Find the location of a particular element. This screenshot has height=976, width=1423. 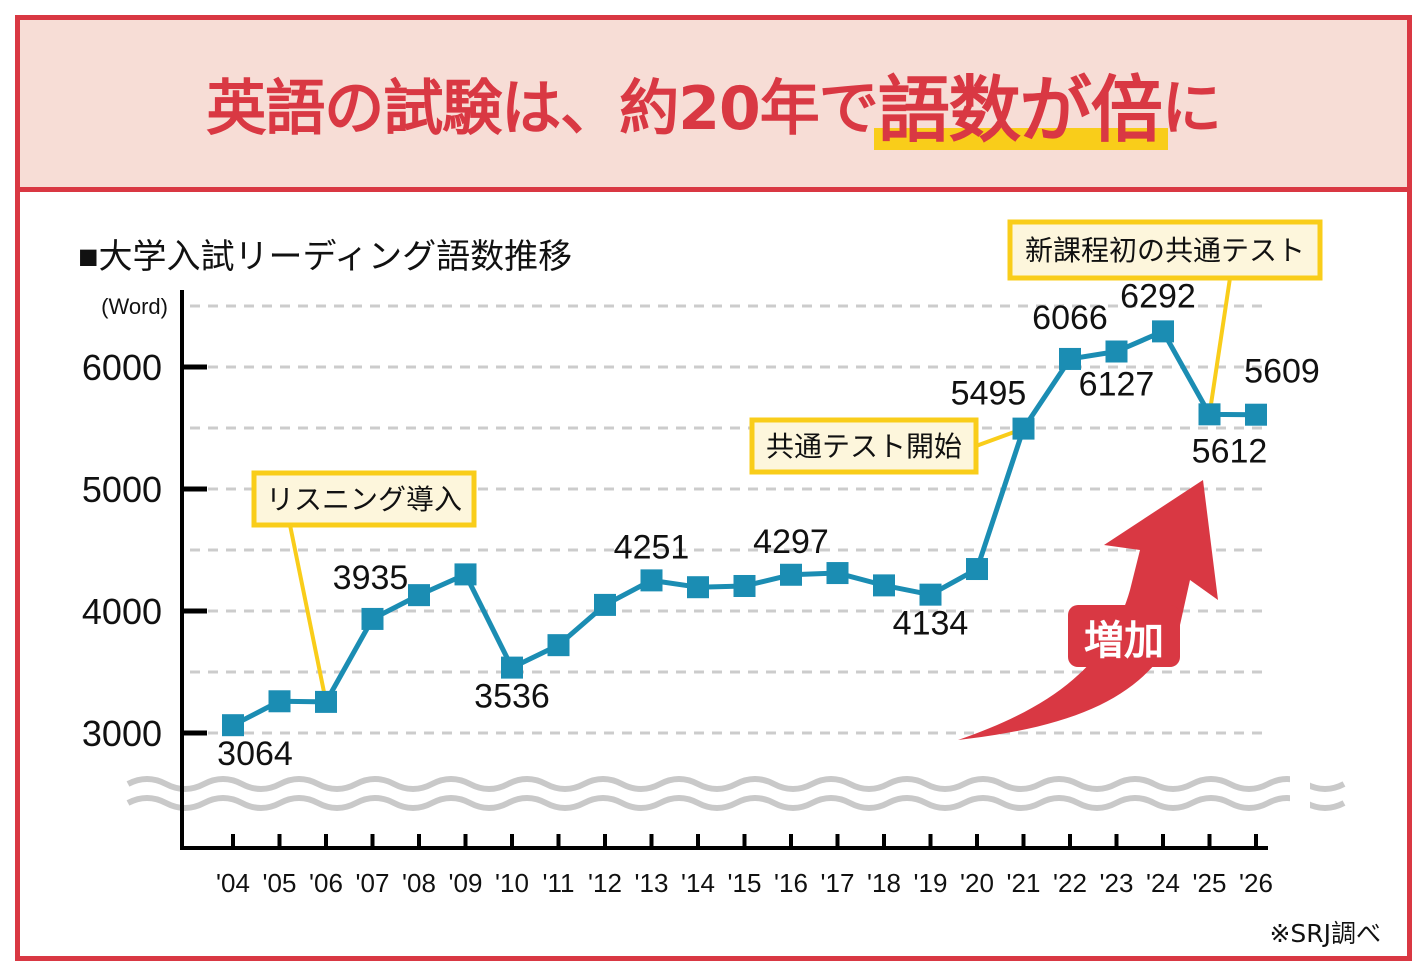

headline-prefix: 英語の試験は、約20年で is located at coordinates (542, 109).